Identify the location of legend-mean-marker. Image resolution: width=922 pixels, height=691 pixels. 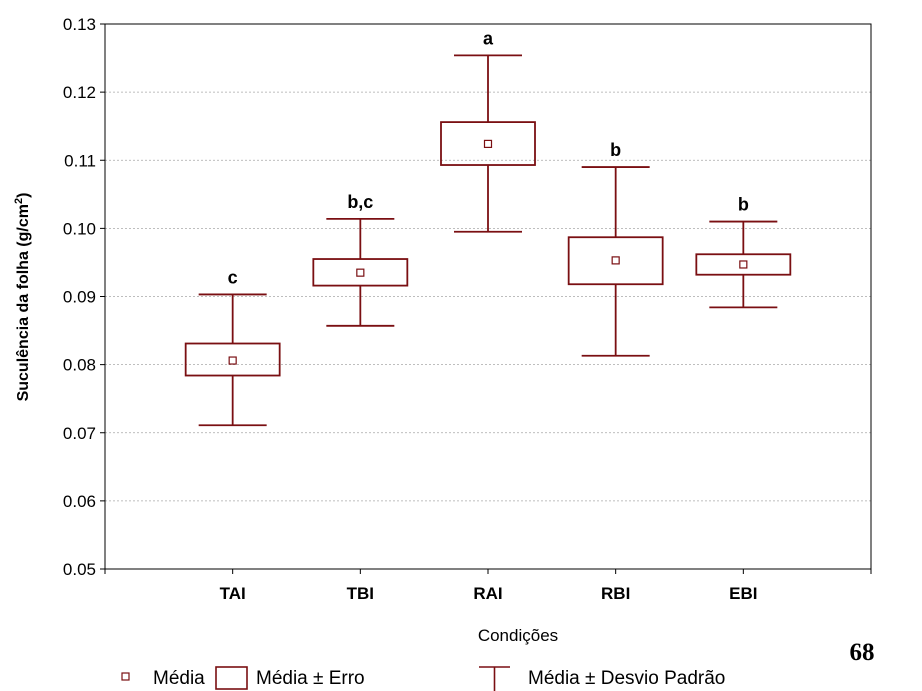
(125, 676).